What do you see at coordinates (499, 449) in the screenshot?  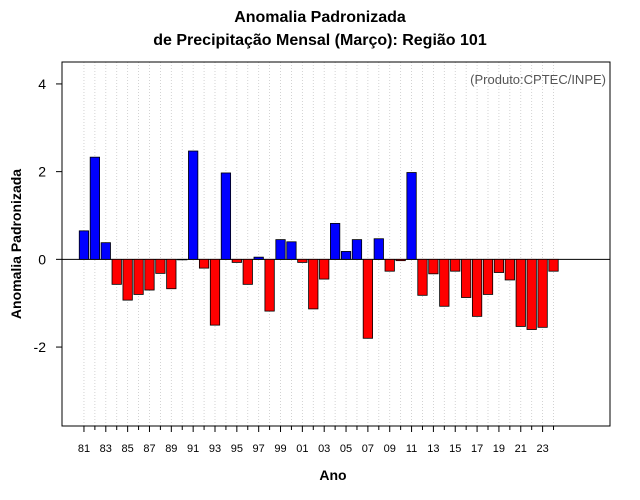 I see `x-tick-label: 19` at bounding box center [499, 449].